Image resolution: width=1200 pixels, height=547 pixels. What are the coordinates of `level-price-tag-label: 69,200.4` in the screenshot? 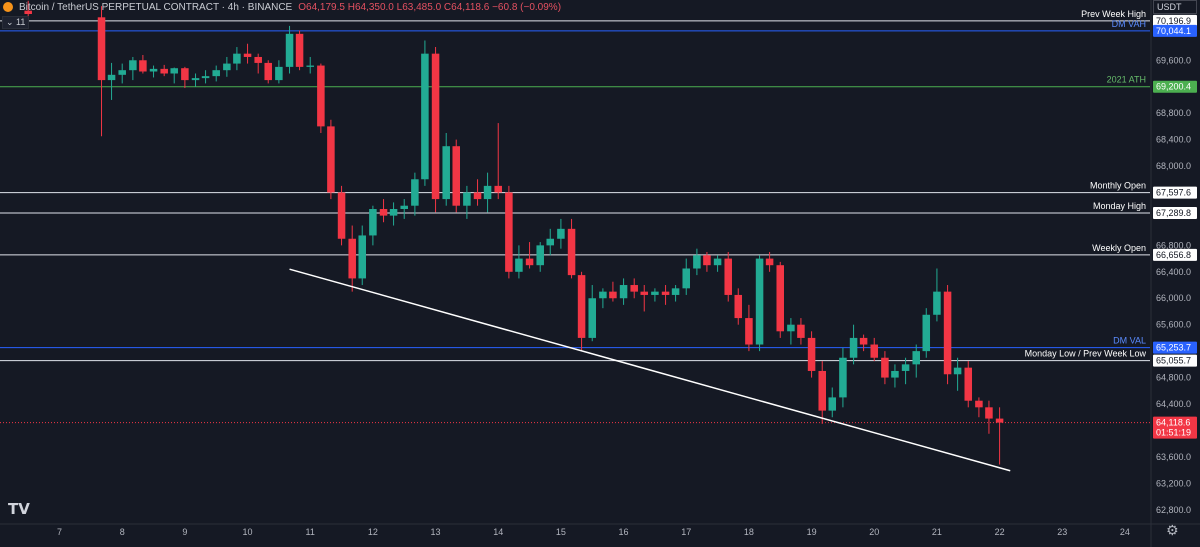 It's located at (1173, 87).